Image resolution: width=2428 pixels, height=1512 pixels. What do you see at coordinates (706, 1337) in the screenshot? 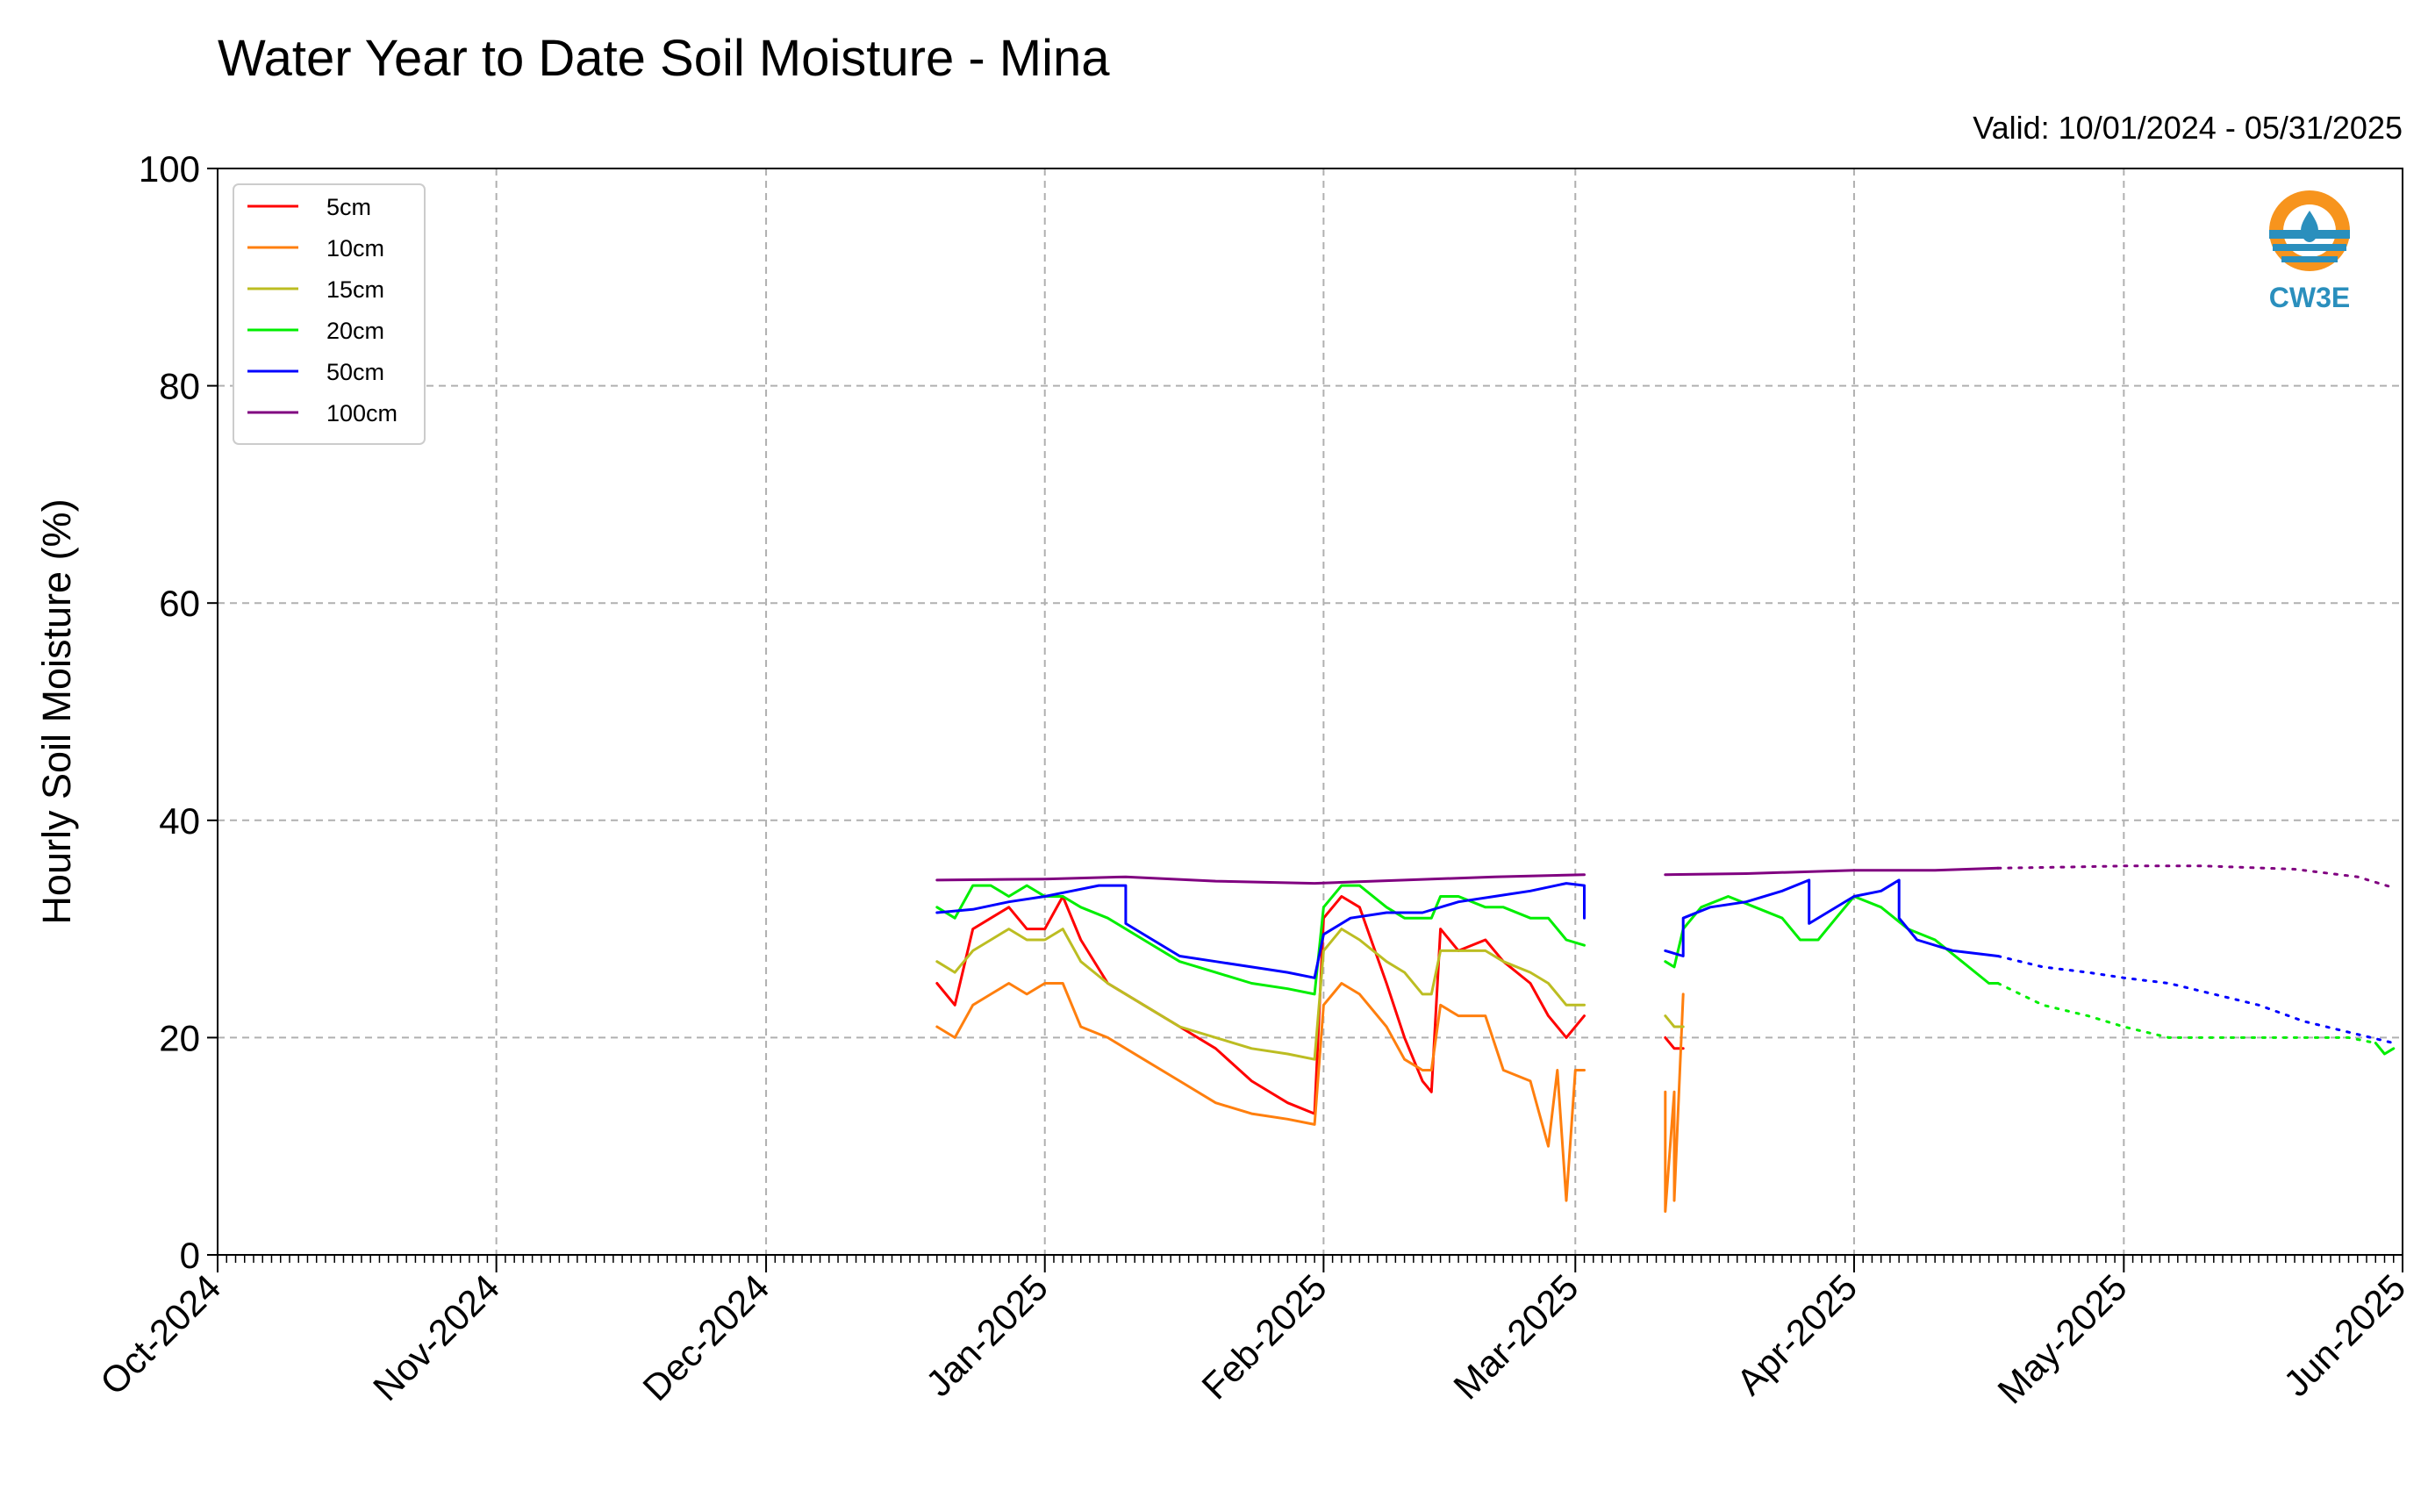
I see `x-tick-label: Dec-2024` at bounding box center [706, 1337].